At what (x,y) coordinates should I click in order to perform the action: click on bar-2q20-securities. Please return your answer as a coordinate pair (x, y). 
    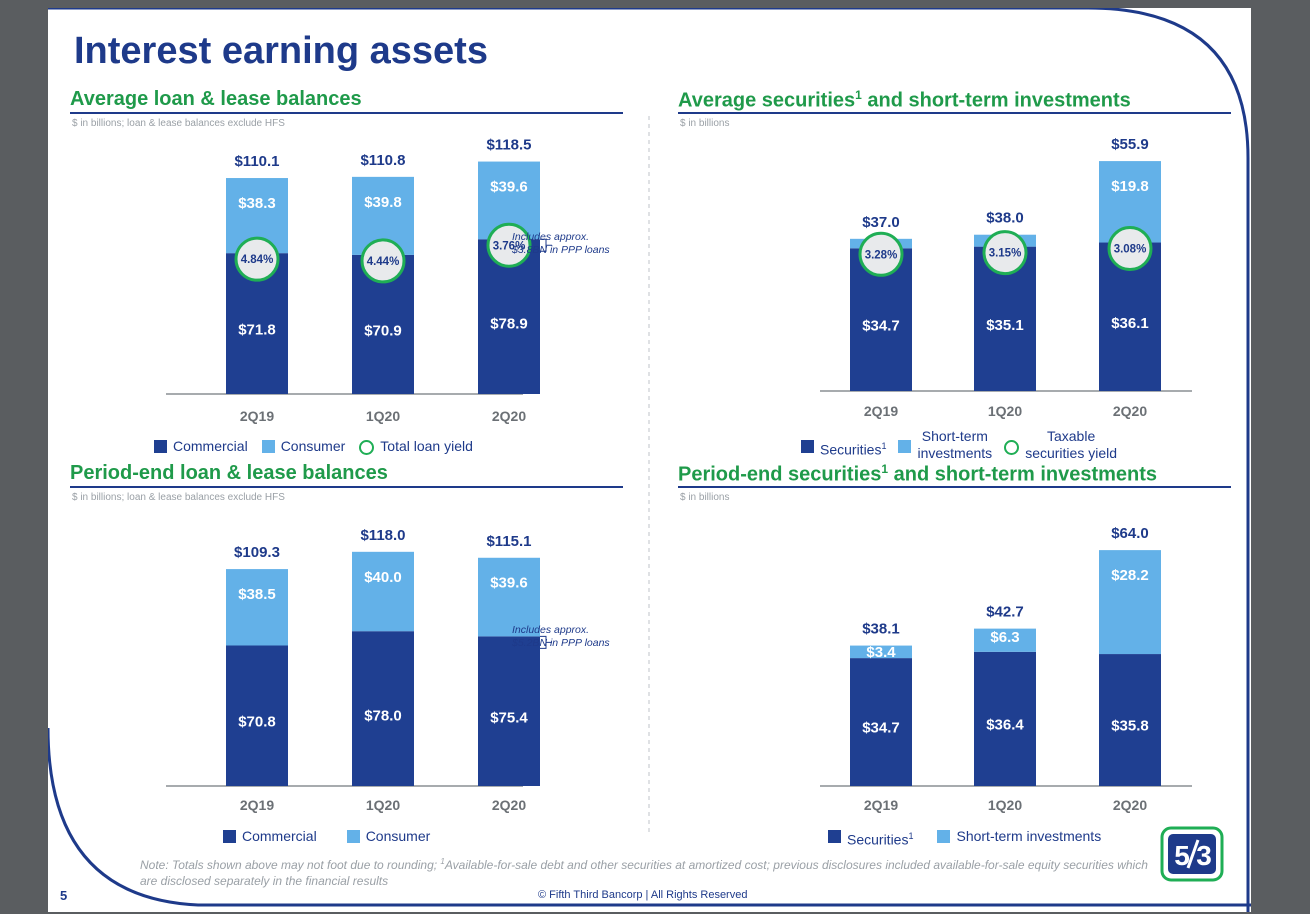
    Looking at the image, I should click on (1130, 720).